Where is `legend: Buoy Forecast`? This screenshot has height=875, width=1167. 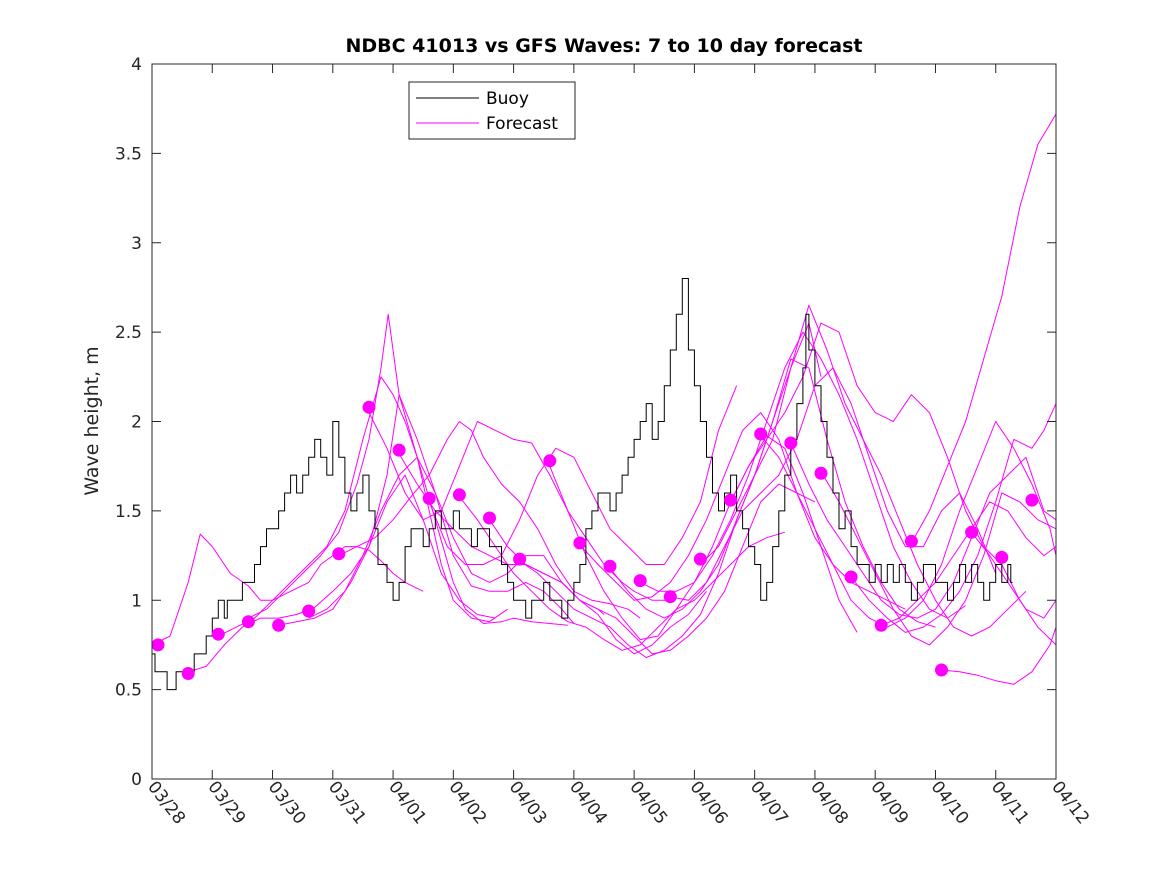 legend: Buoy Forecast is located at coordinates (492, 110).